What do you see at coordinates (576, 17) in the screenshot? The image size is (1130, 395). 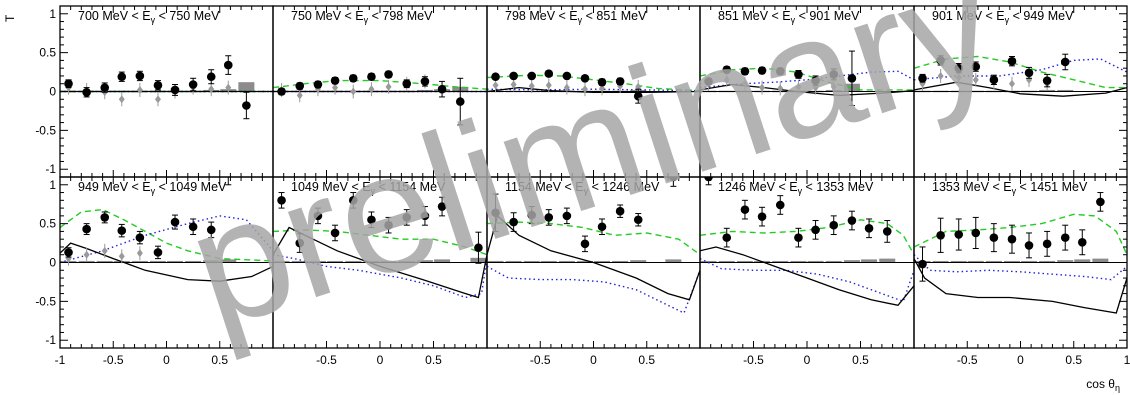 I see `panel-title: 798 MeV < Eγ < 851 MeV` at bounding box center [576, 17].